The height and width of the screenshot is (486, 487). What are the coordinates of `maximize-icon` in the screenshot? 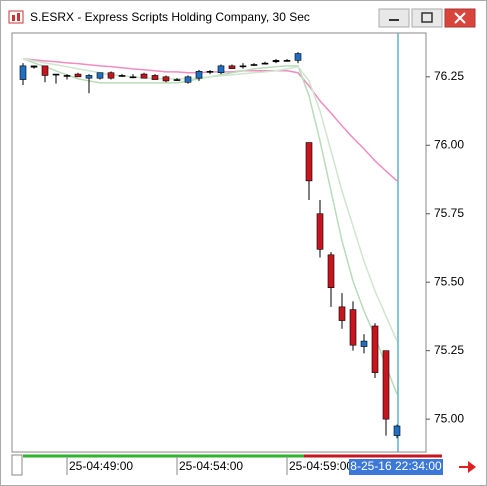 It's located at (427, 17).